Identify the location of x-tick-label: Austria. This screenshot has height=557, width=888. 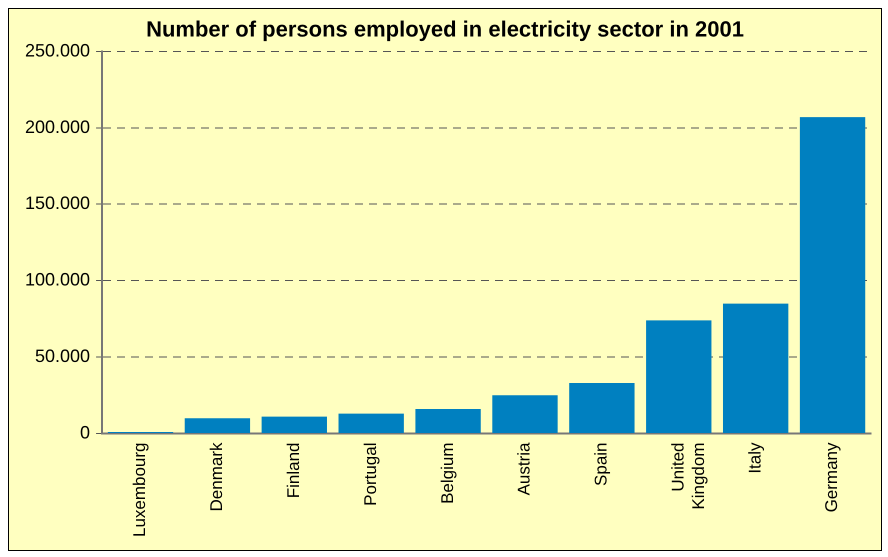
(524, 469).